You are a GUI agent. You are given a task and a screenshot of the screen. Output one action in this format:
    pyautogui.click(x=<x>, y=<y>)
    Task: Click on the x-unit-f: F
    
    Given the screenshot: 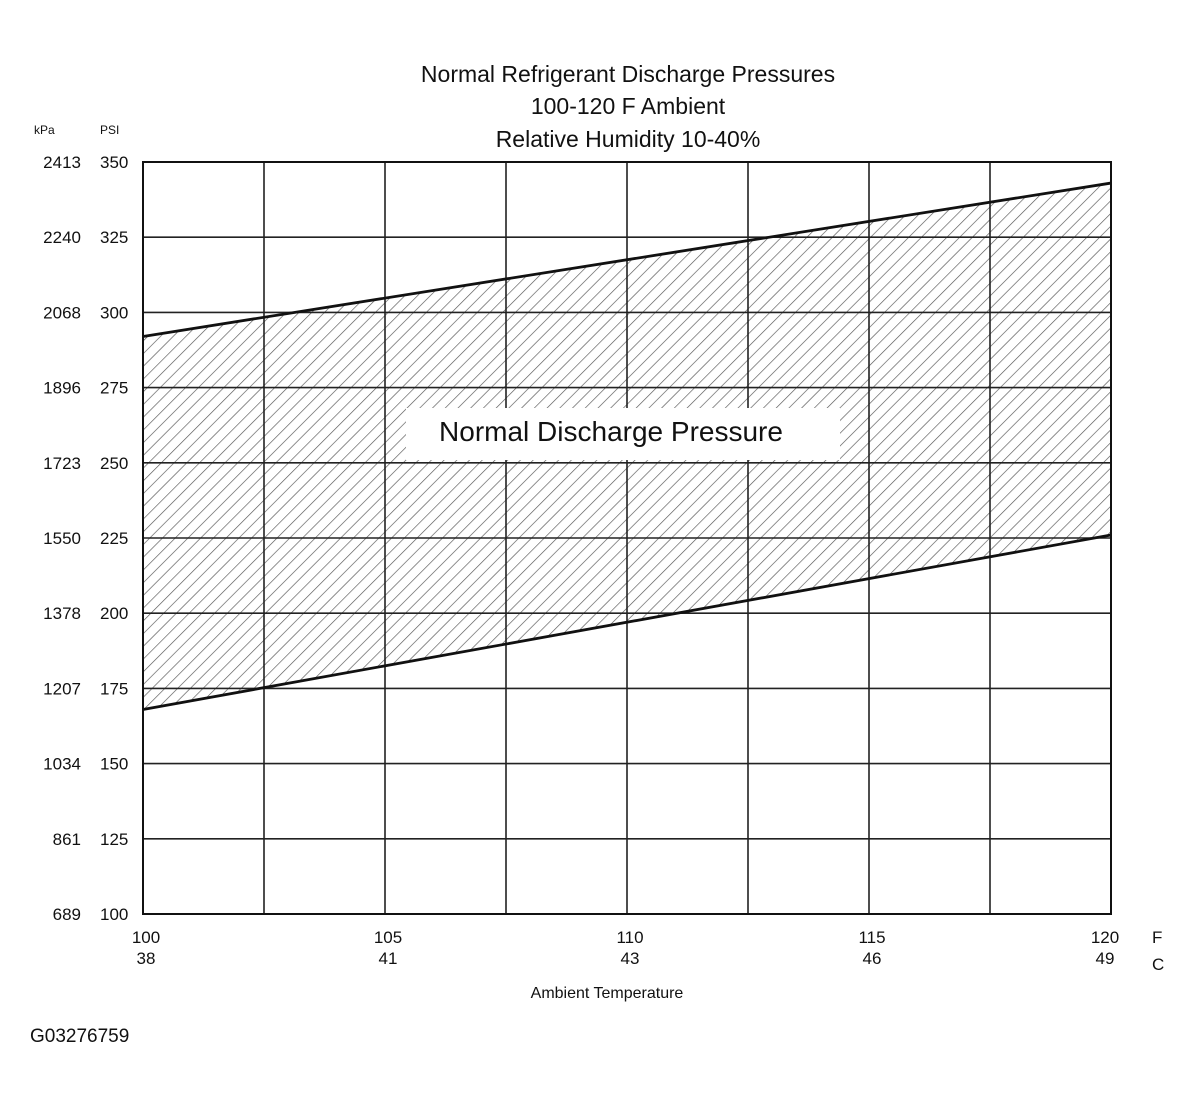 What is the action you would take?
    pyautogui.click(x=1157, y=937)
    